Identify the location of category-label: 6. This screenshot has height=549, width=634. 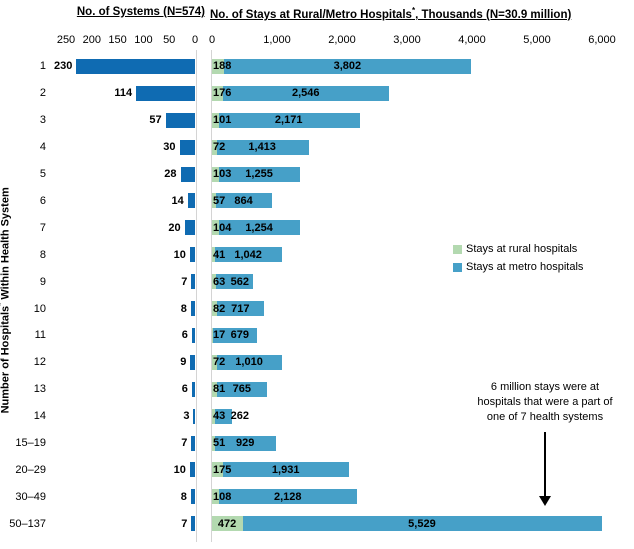
(42, 200).